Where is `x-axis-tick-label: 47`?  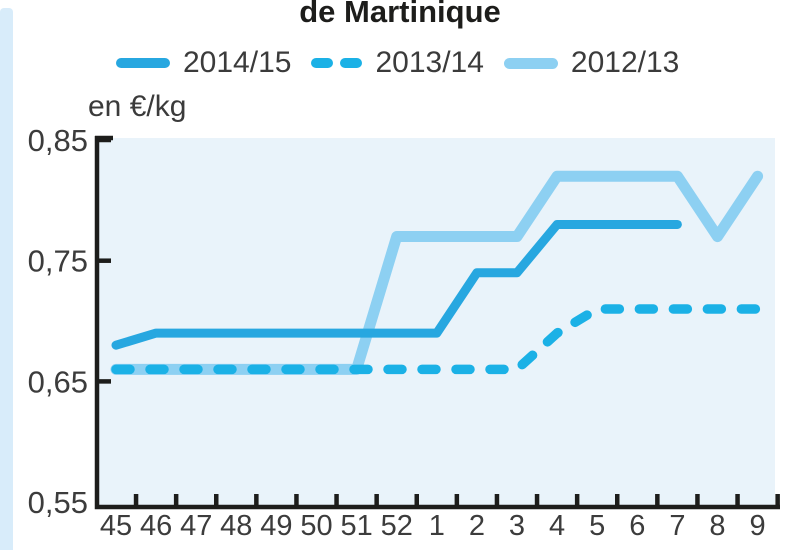
x-axis-tick-label: 47 is located at coordinates (196, 526).